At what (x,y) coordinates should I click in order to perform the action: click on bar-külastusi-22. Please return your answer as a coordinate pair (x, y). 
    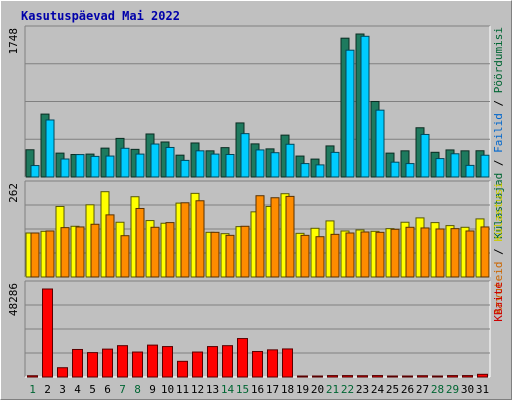
    Looking at the image, I should click on (350, 255).